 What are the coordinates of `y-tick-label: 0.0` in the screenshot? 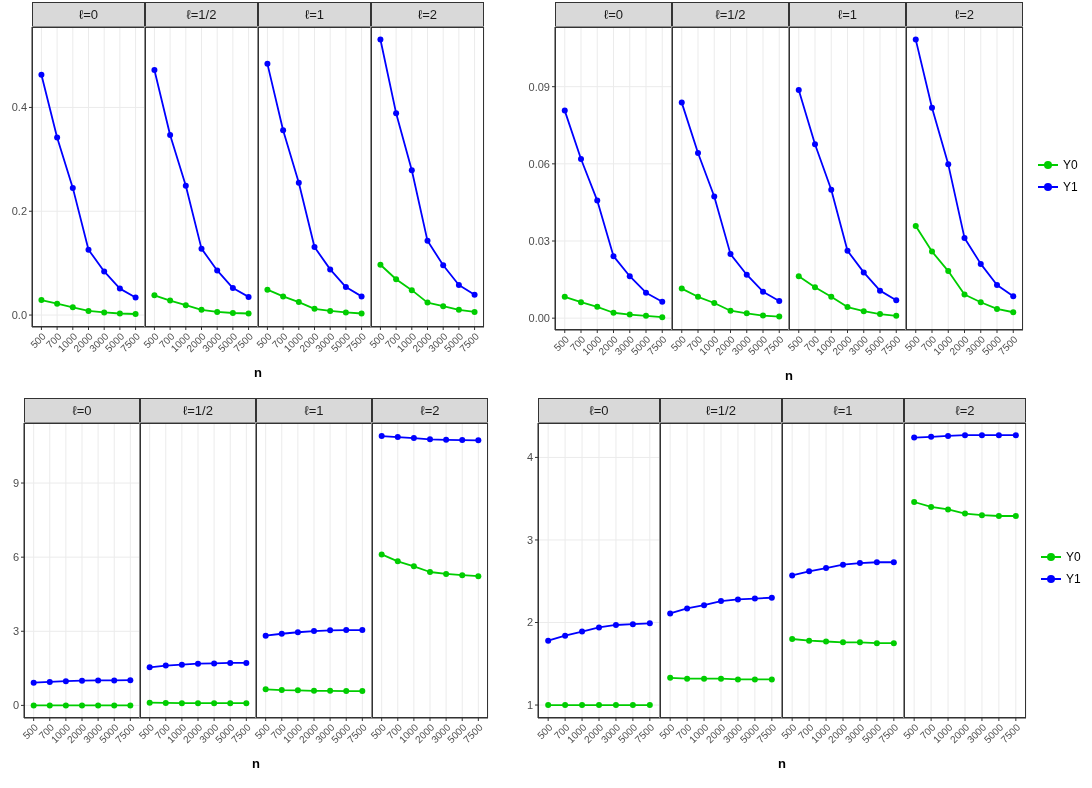 It's located at (19, 314).